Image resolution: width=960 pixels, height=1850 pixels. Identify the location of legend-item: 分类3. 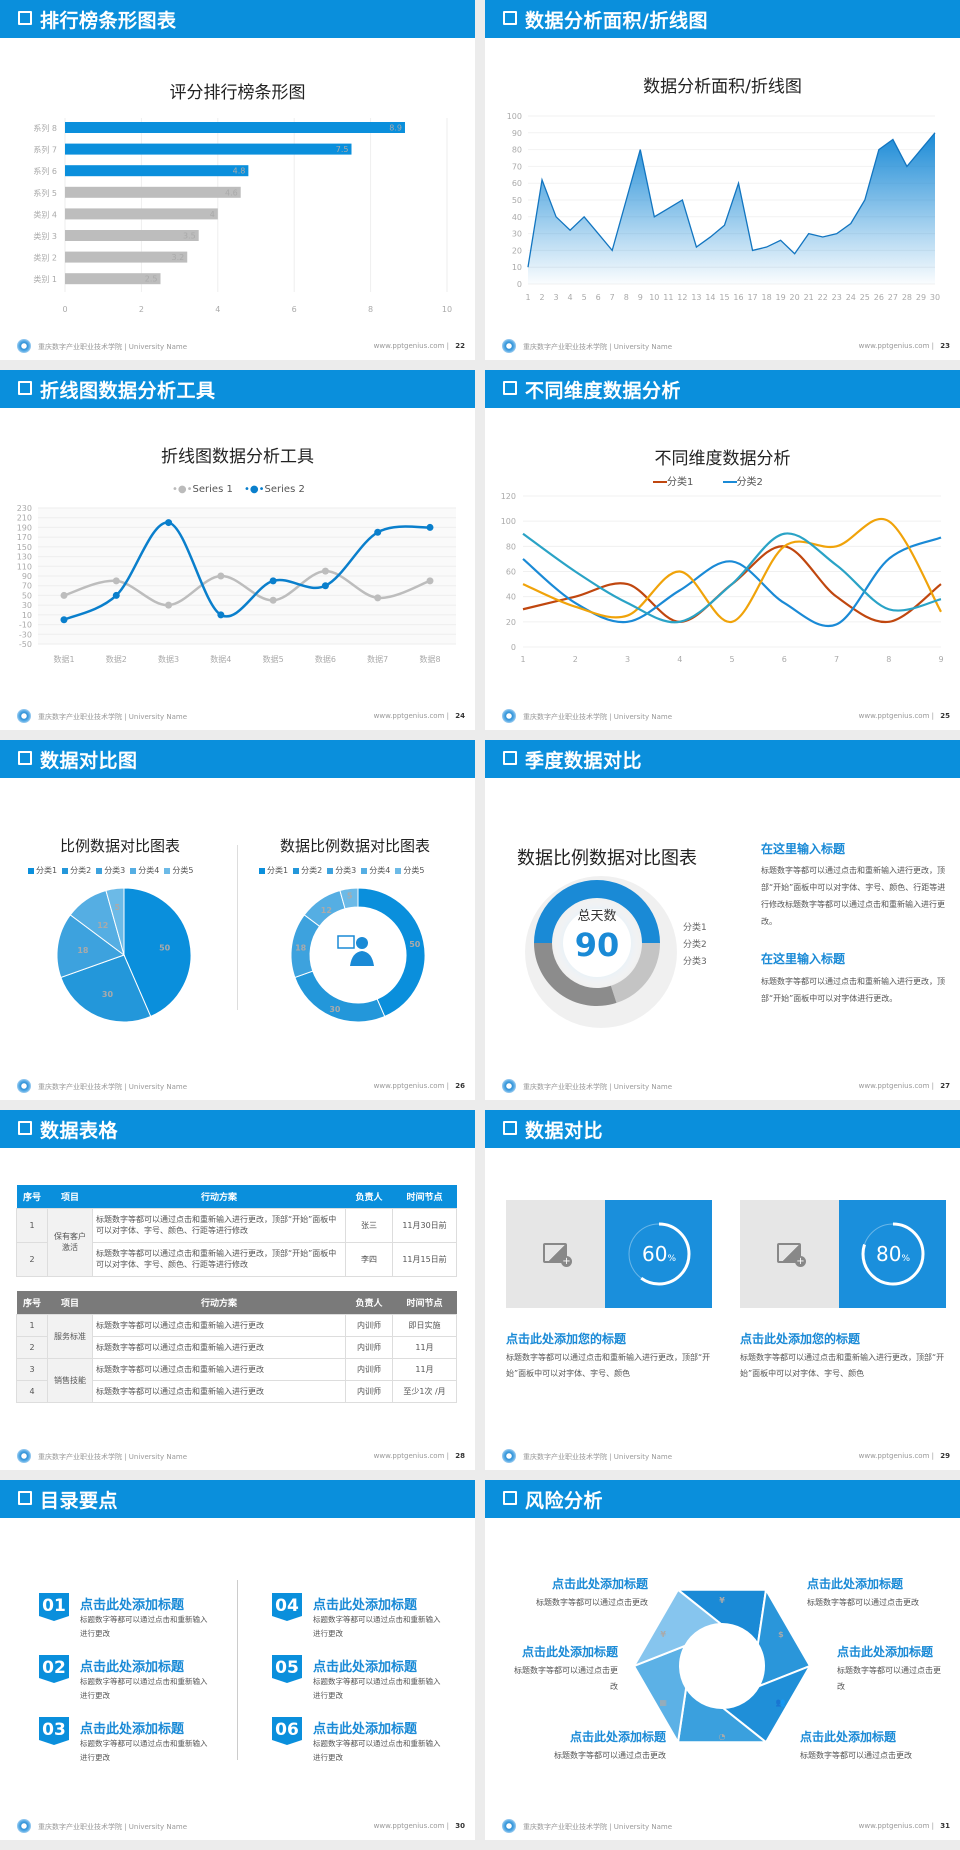
(110, 870).